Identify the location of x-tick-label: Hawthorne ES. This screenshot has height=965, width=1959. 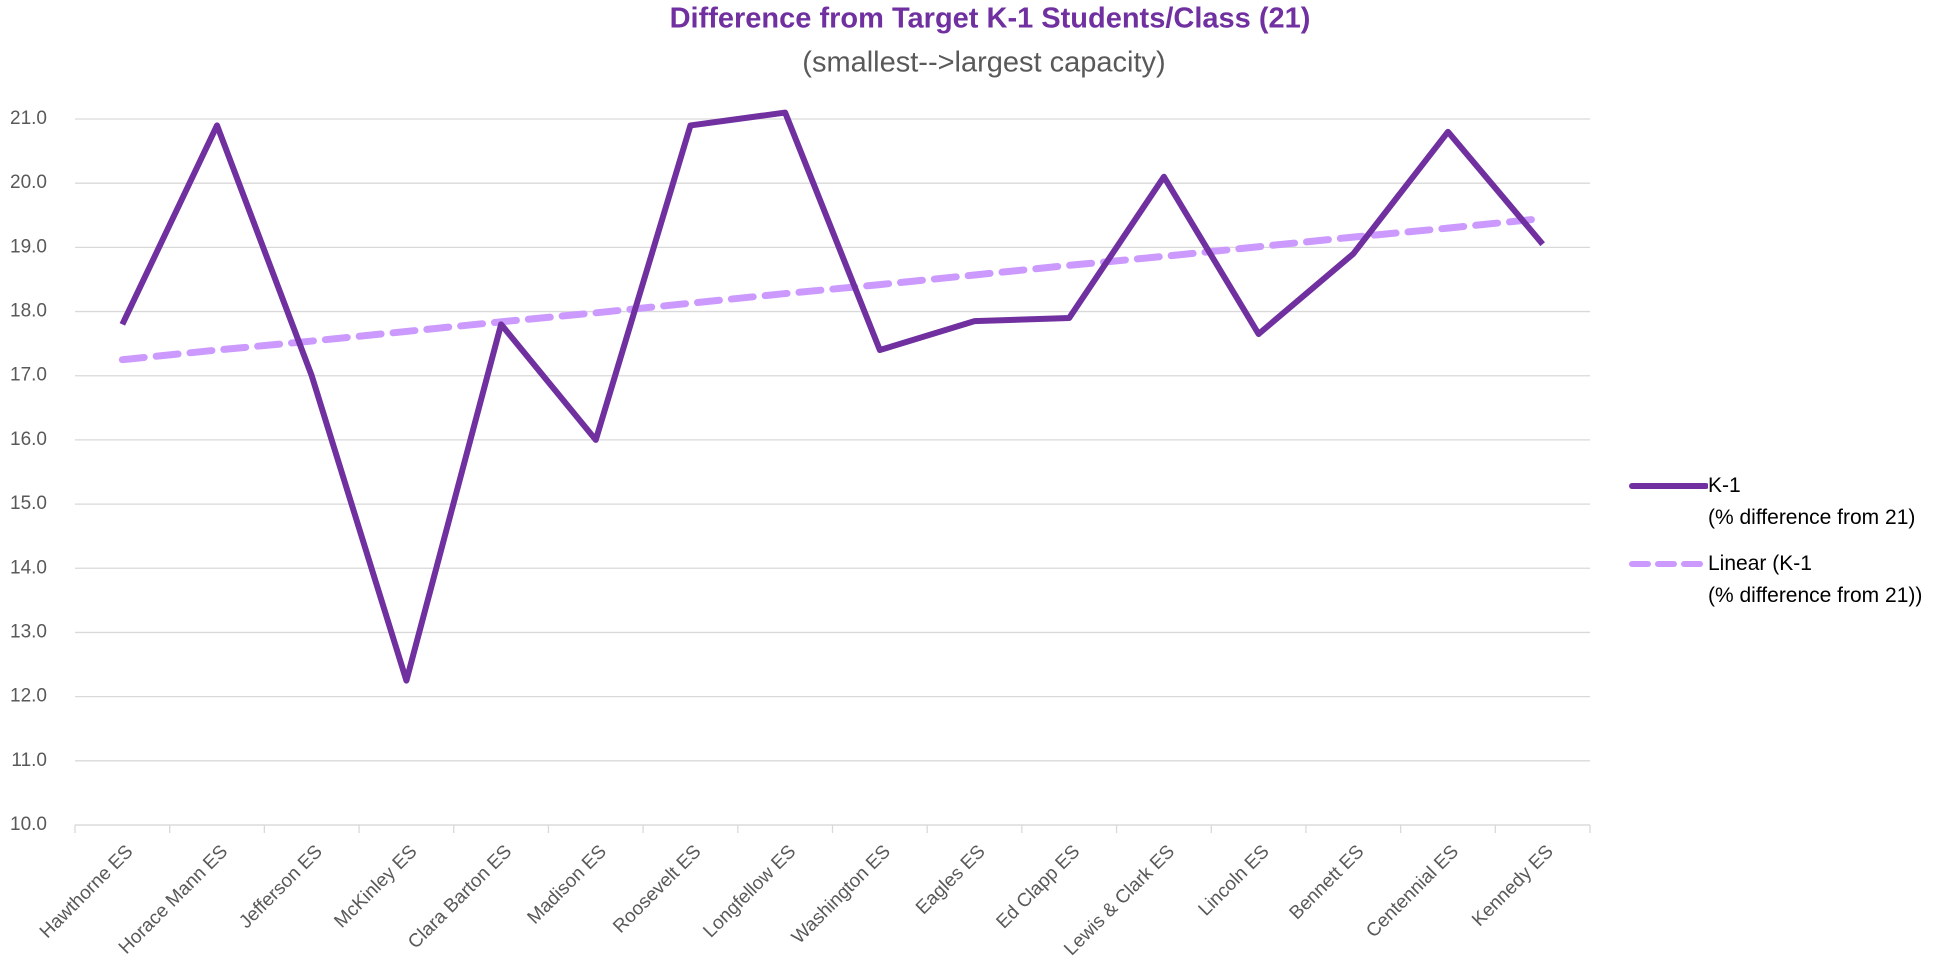
(86, 891).